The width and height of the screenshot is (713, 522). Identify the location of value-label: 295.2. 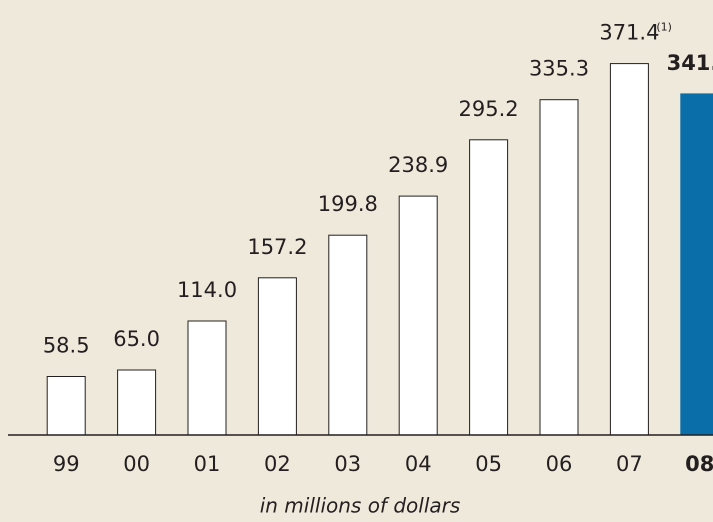
(489, 109).